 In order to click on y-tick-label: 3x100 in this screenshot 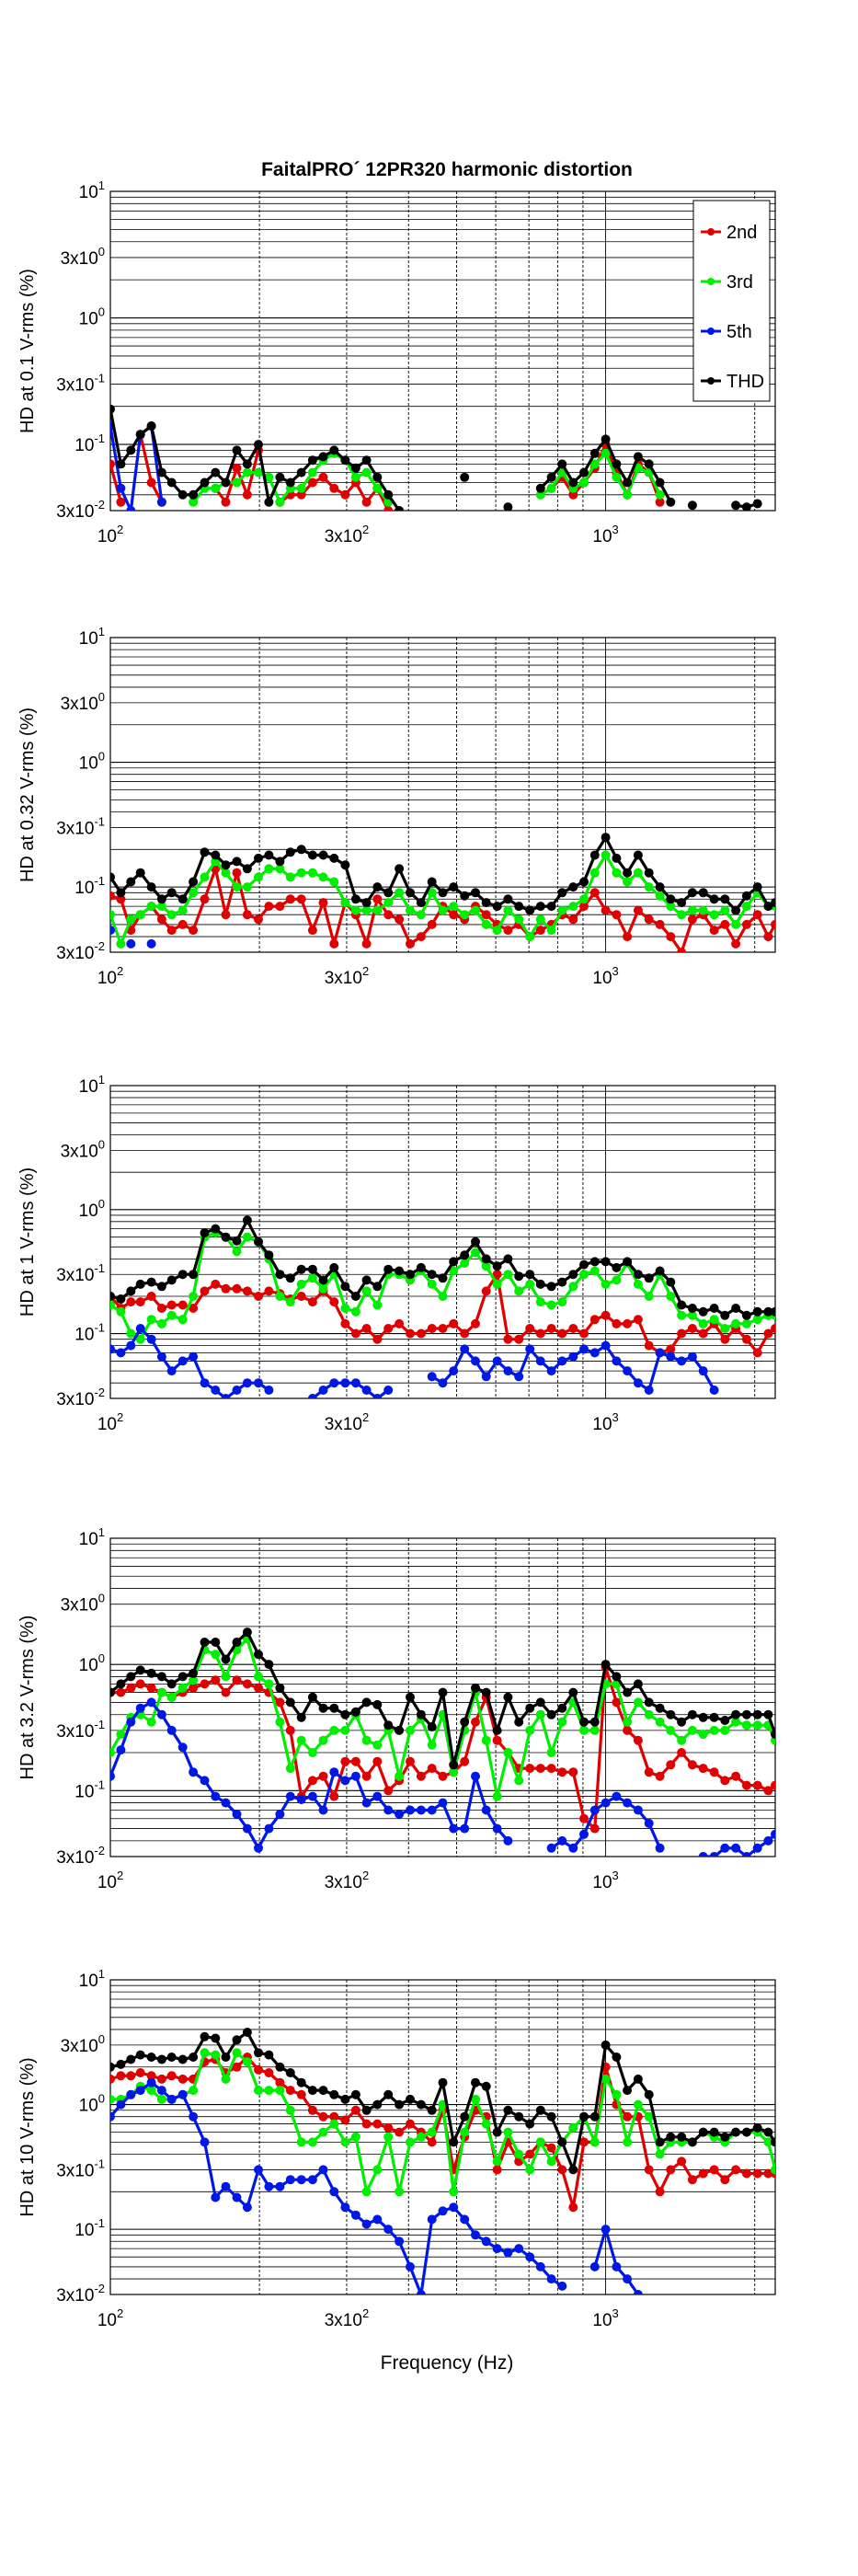, I will do `click(83, 257)`.